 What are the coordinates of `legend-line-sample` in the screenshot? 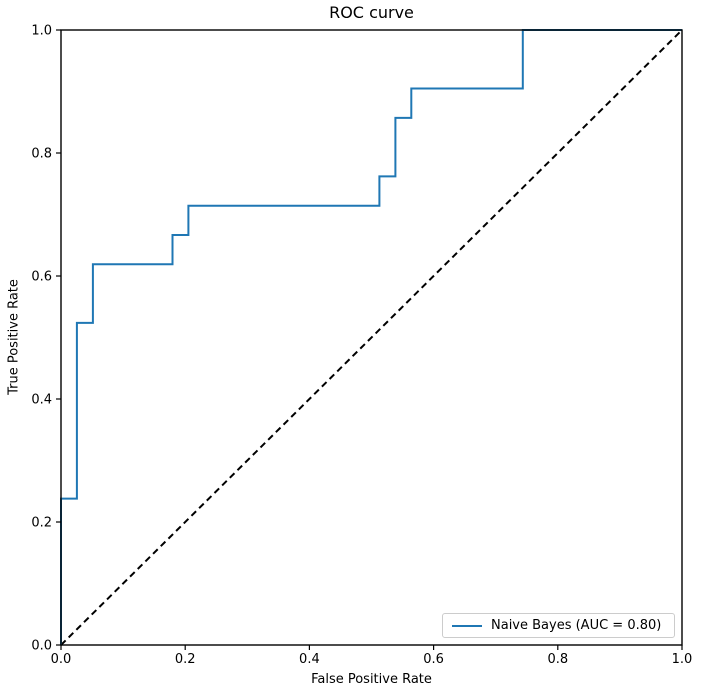 It's located at (467, 625).